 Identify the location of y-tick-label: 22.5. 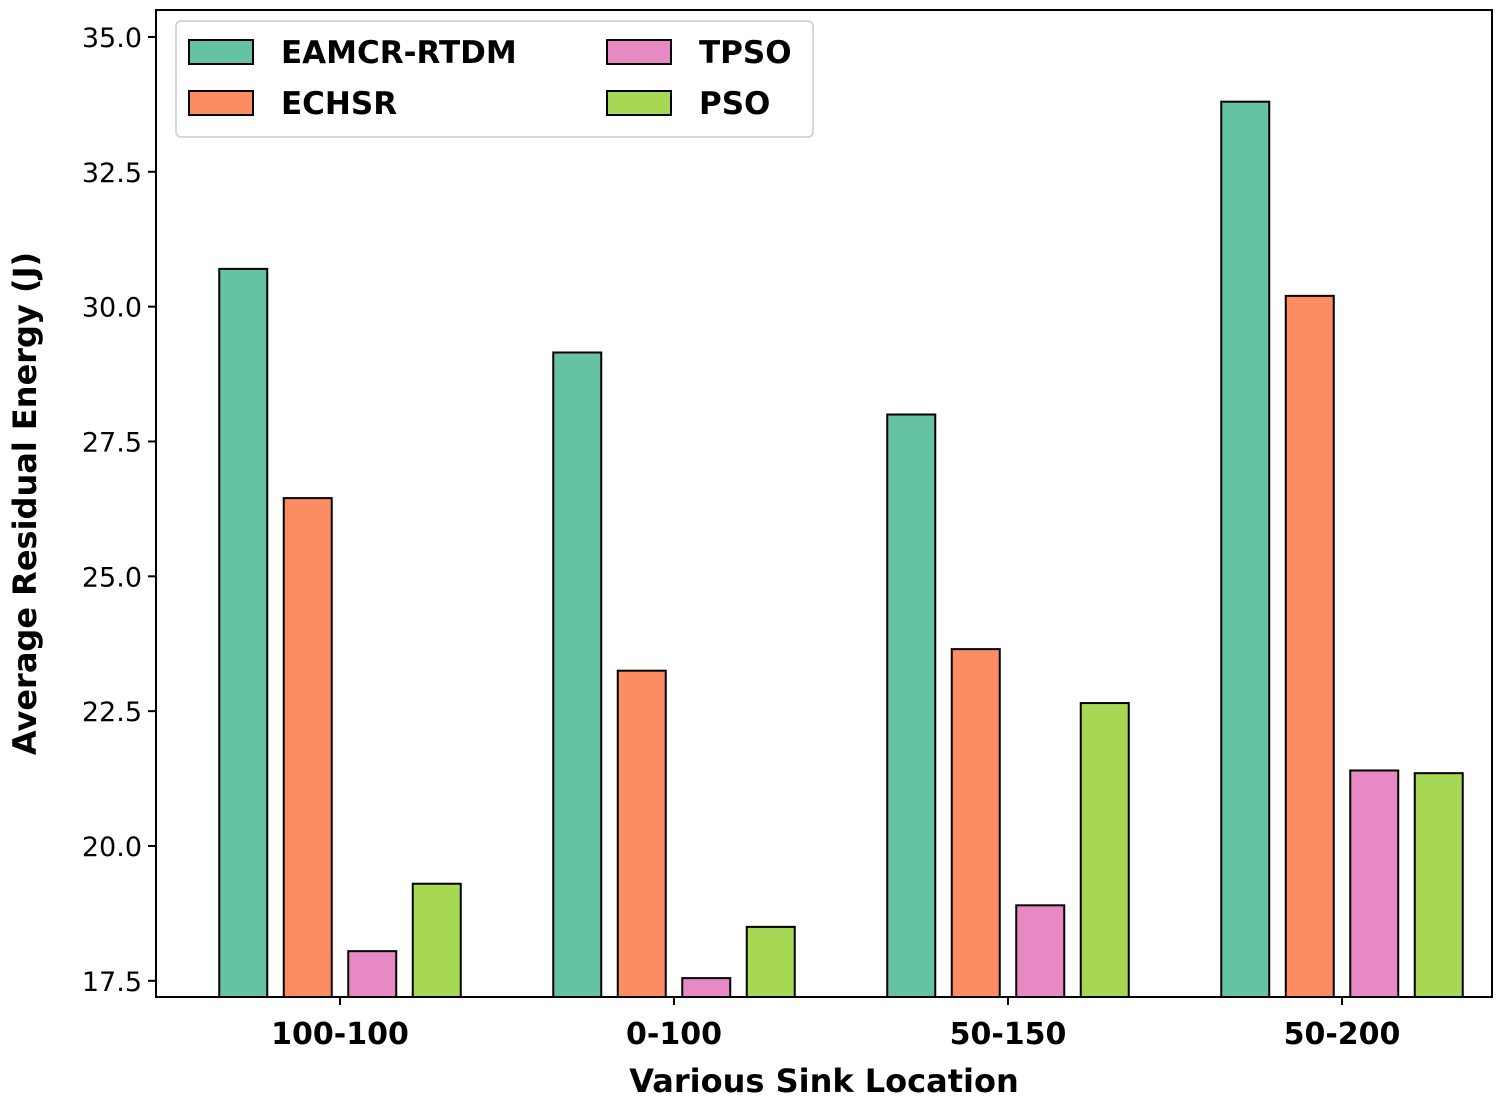
(112, 712).